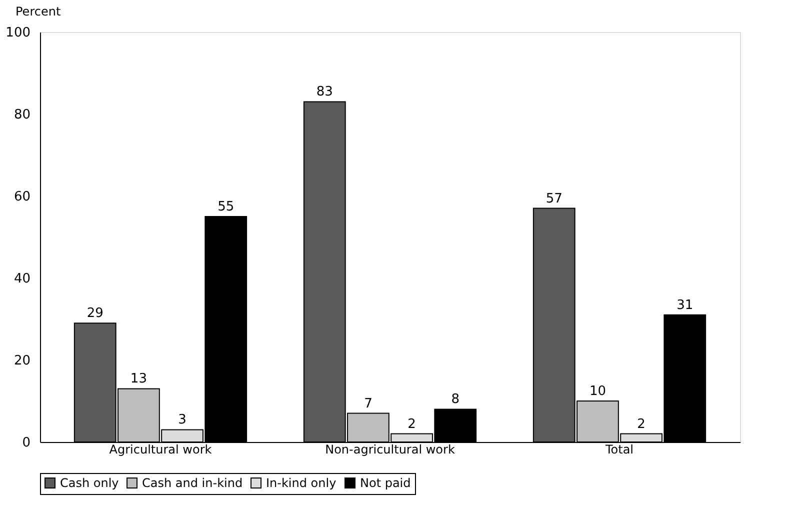 This screenshot has width=802, height=529. I want to click on y-tick-label: 0, so click(26, 443).